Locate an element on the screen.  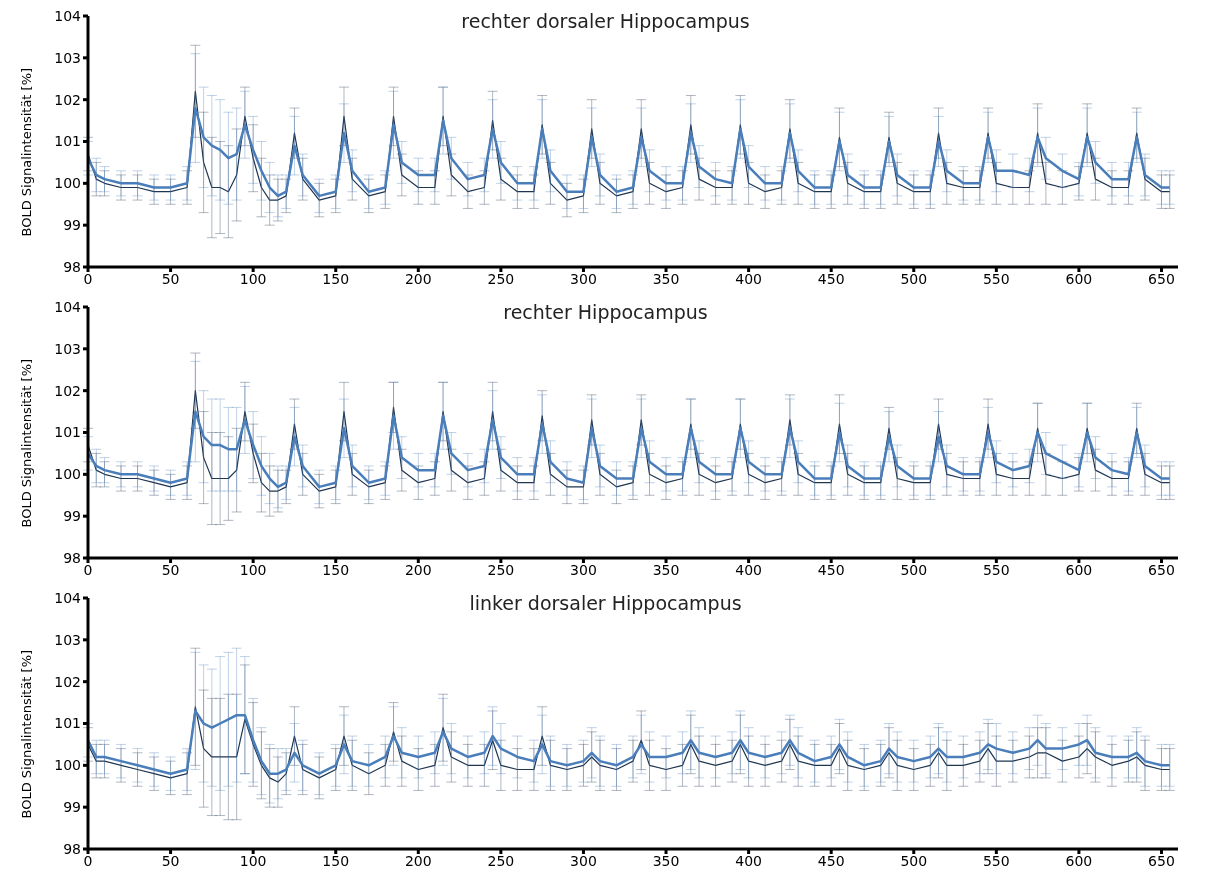
chart-title: rechter Hippocampus is located at coordinates (605, 312).